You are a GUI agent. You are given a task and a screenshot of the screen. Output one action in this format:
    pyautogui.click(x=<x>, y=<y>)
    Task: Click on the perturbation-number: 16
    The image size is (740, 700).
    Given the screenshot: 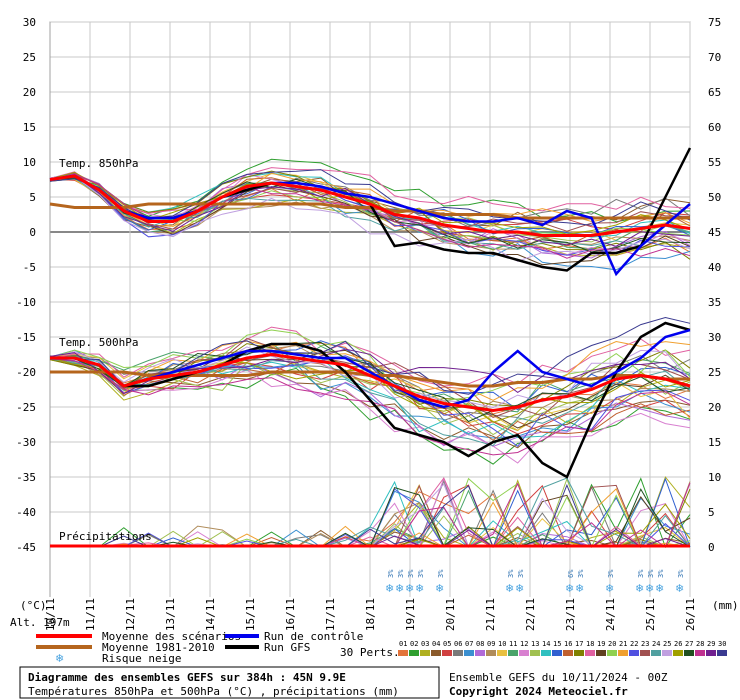 What is the action you would take?
    pyautogui.click(x=568, y=644)
    